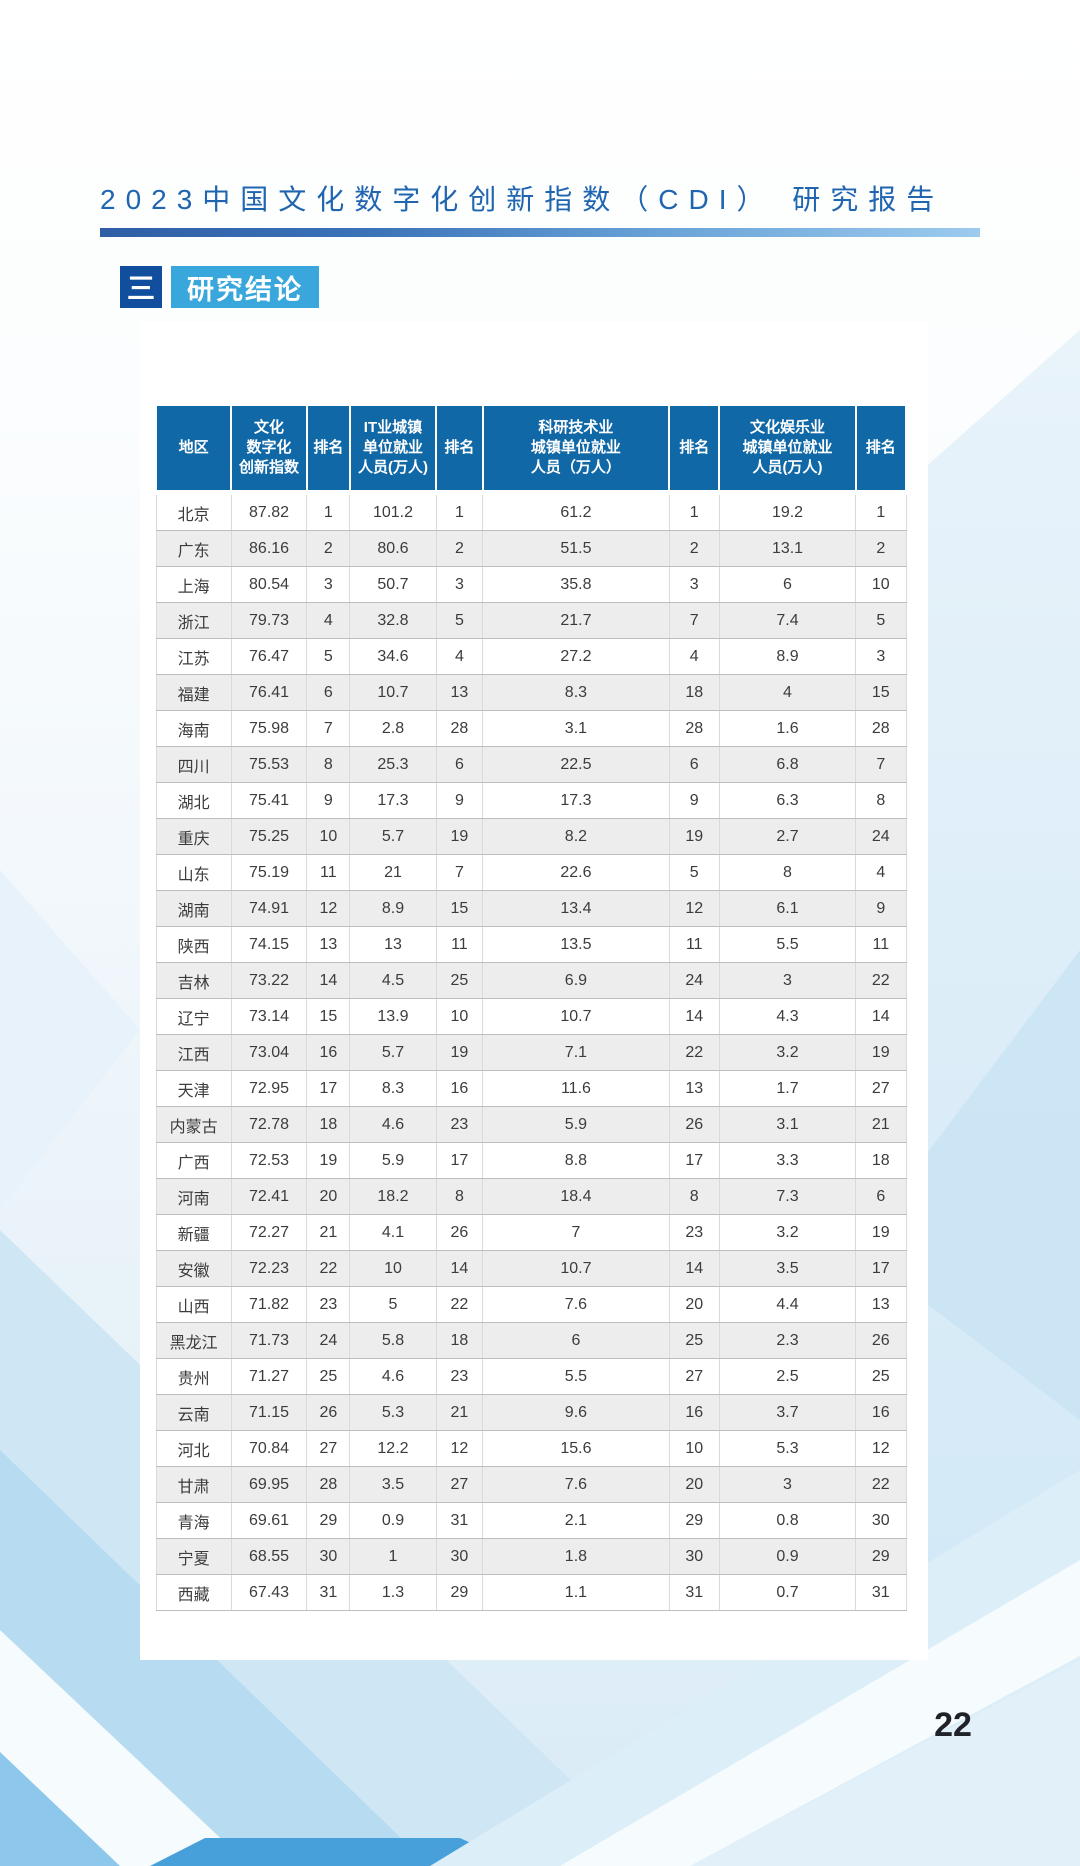 The image size is (1080, 1866). What do you see at coordinates (193, 1088) in the screenshot?
I see `region-cell: 天津` at bounding box center [193, 1088].